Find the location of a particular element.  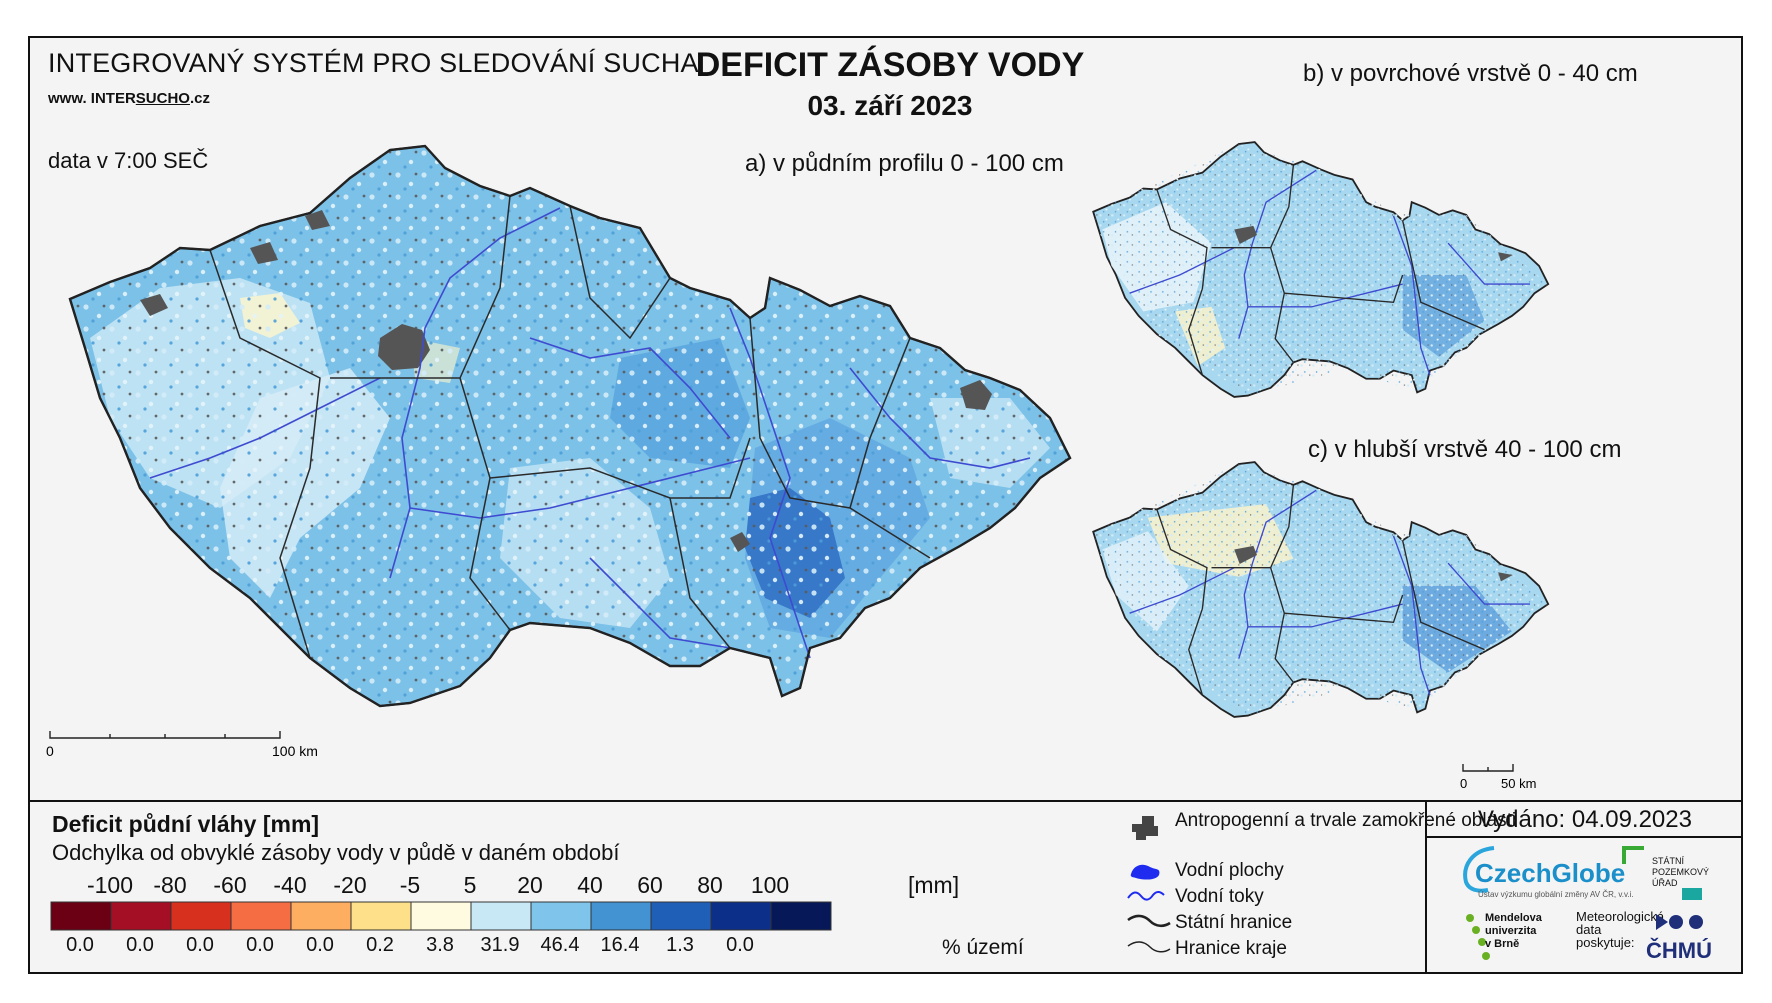

legend-tick: 60 is located at coordinates (650, 885).